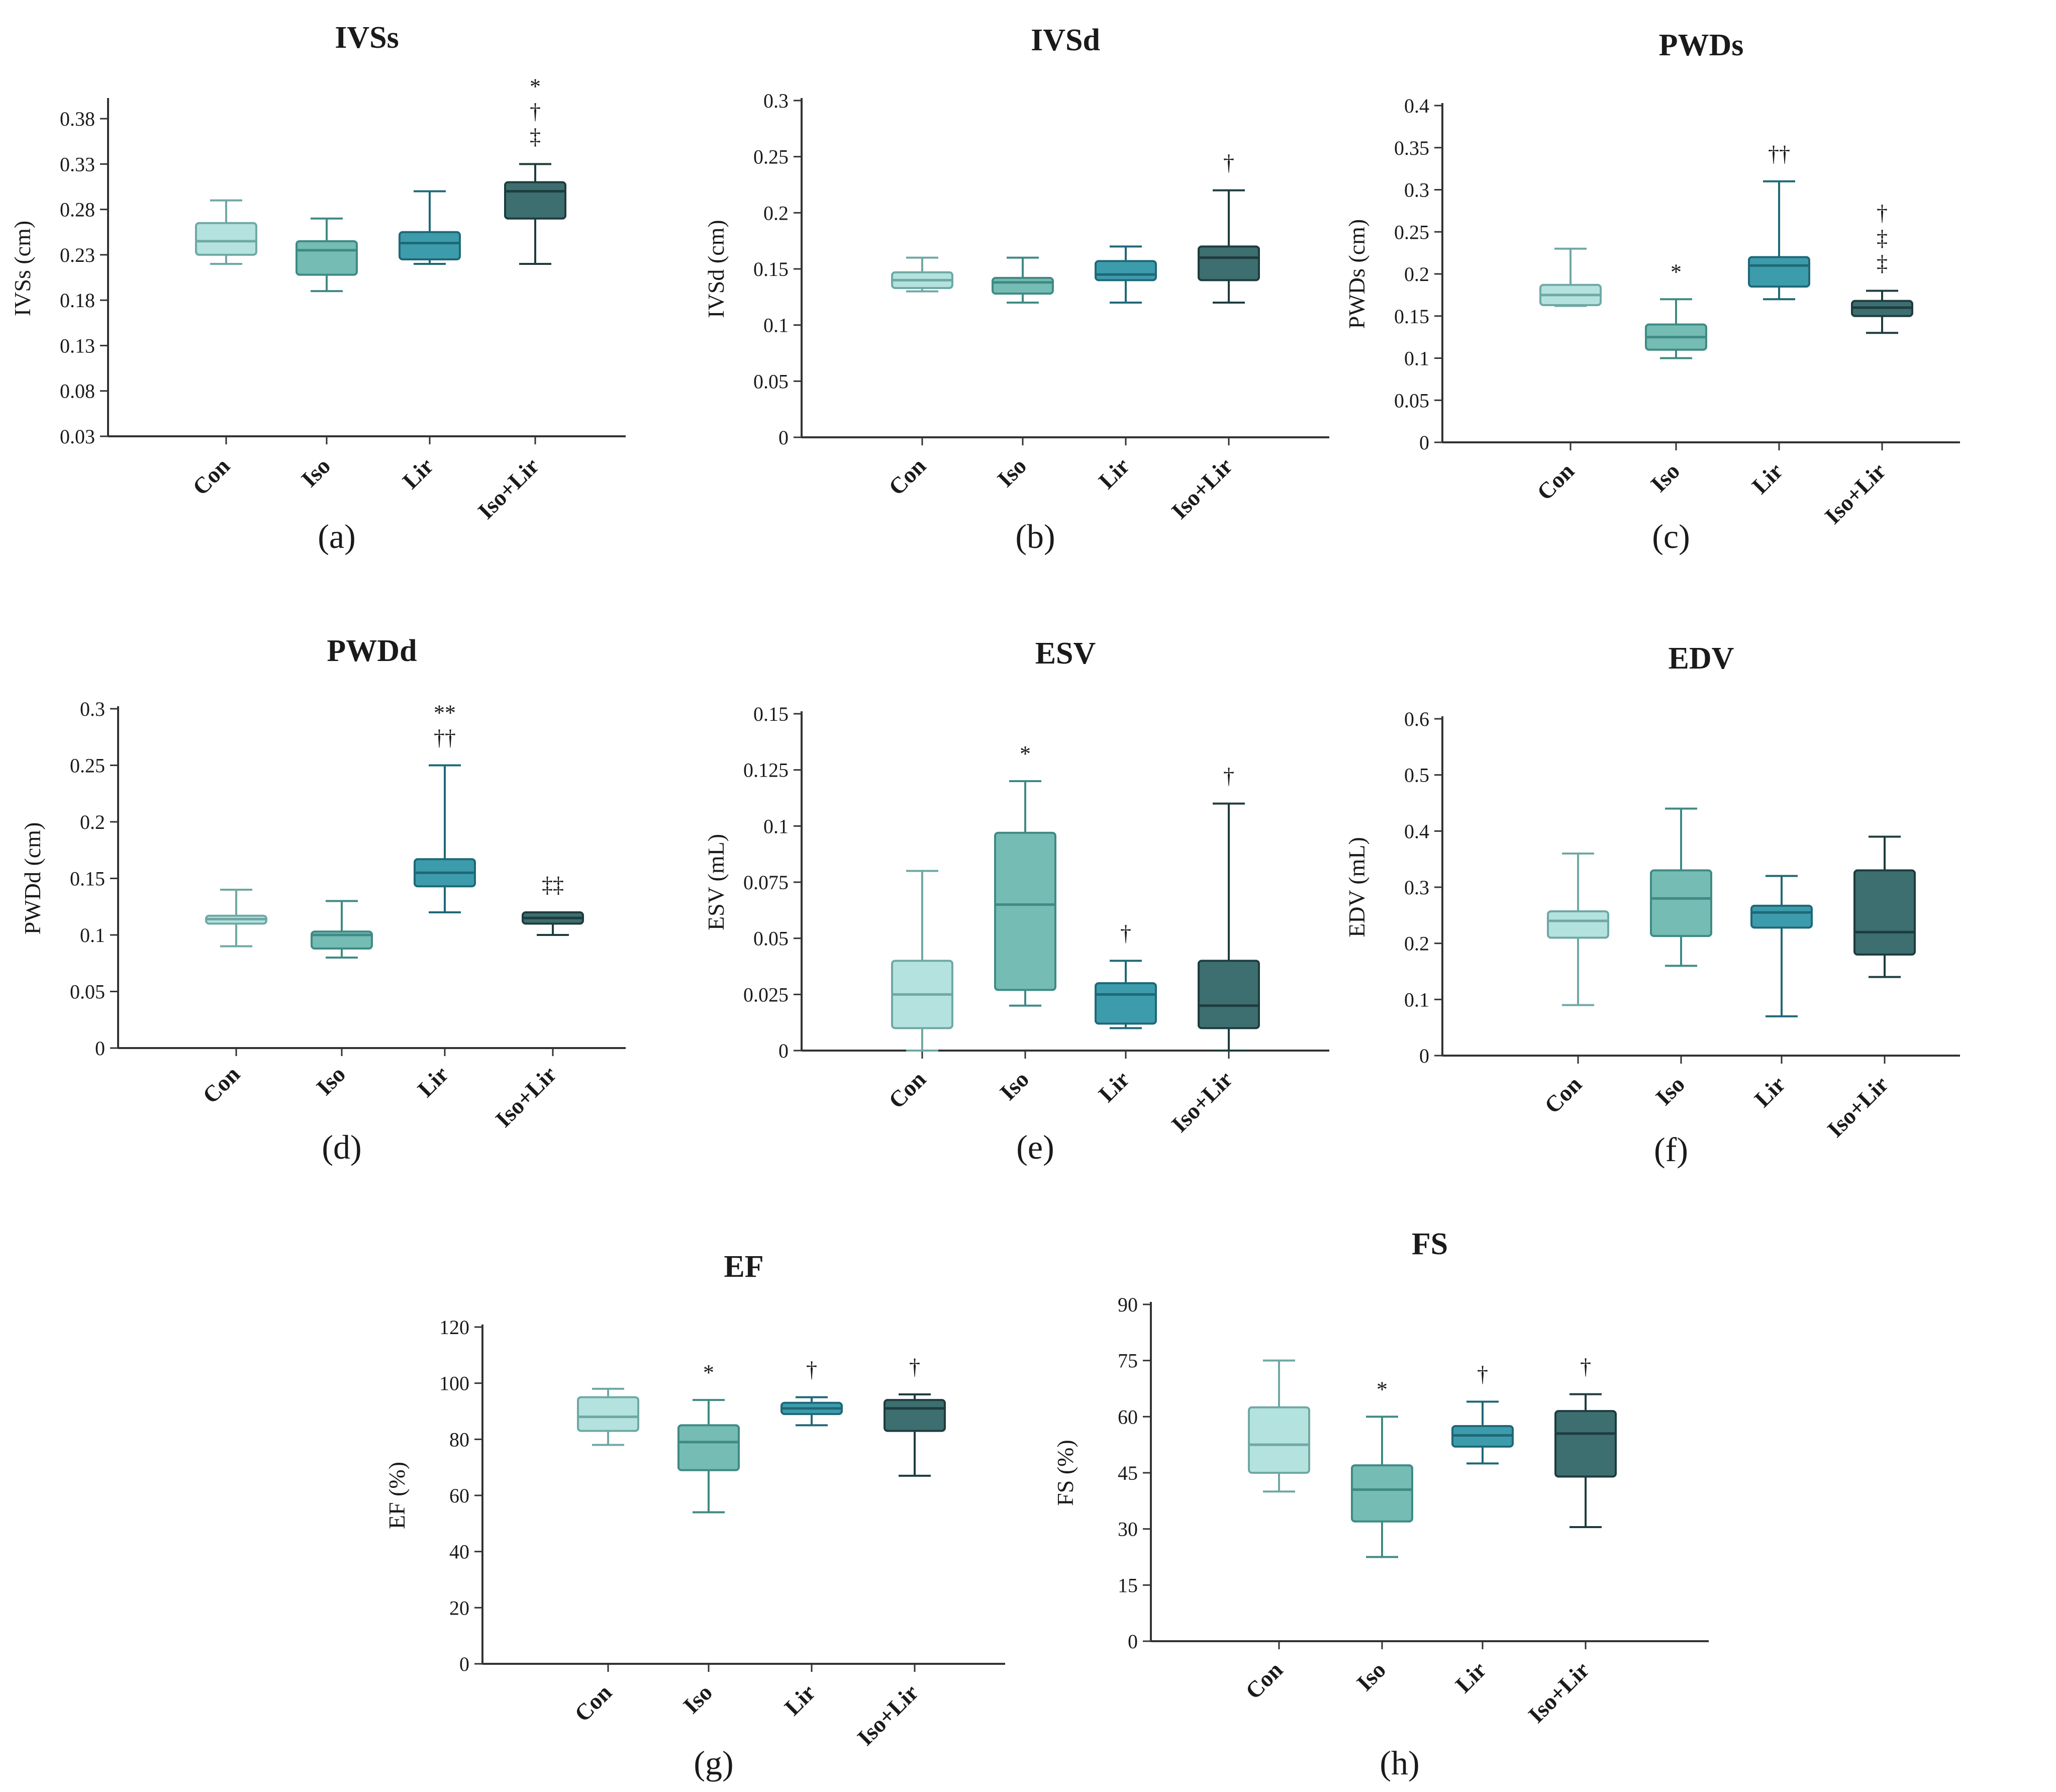 Image resolution: width=2056 pixels, height=1792 pixels. What do you see at coordinates (77, 391) in the screenshot?
I see `y-tick-label: 0.08` at bounding box center [77, 391].